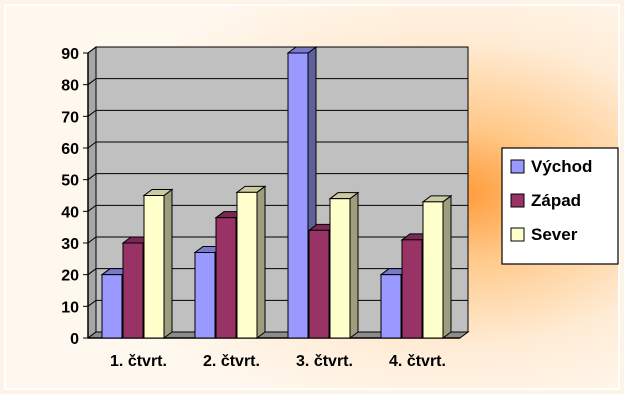  I want to click on x-tick-label: 4. čtvrt., so click(417, 361).